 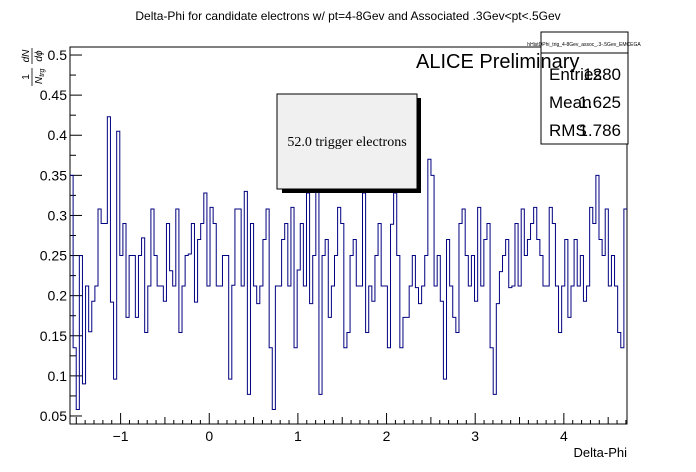 What do you see at coordinates (58, 376) in the screenshot?
I see `y-tick-label: 0.1` at bounding box center [58, 376].